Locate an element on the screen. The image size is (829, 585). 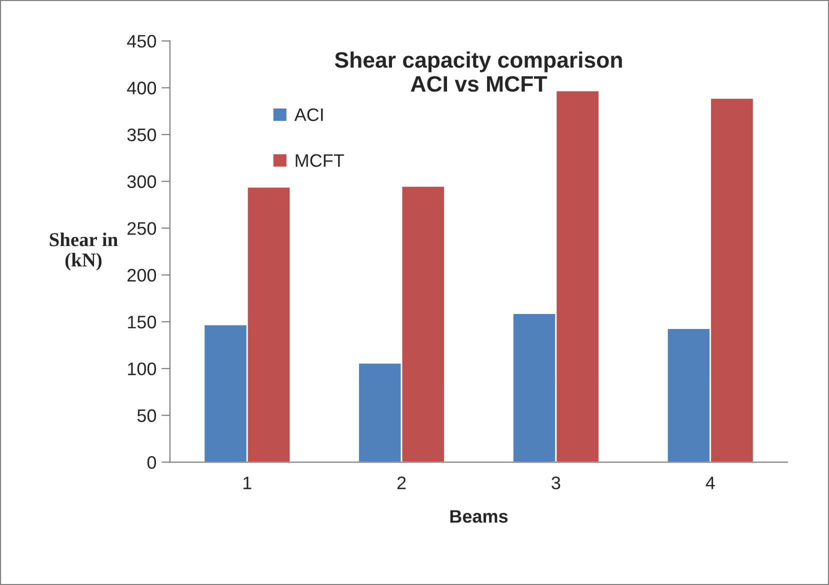
x-axis-title: Beams is located at coordinates (479, 516).